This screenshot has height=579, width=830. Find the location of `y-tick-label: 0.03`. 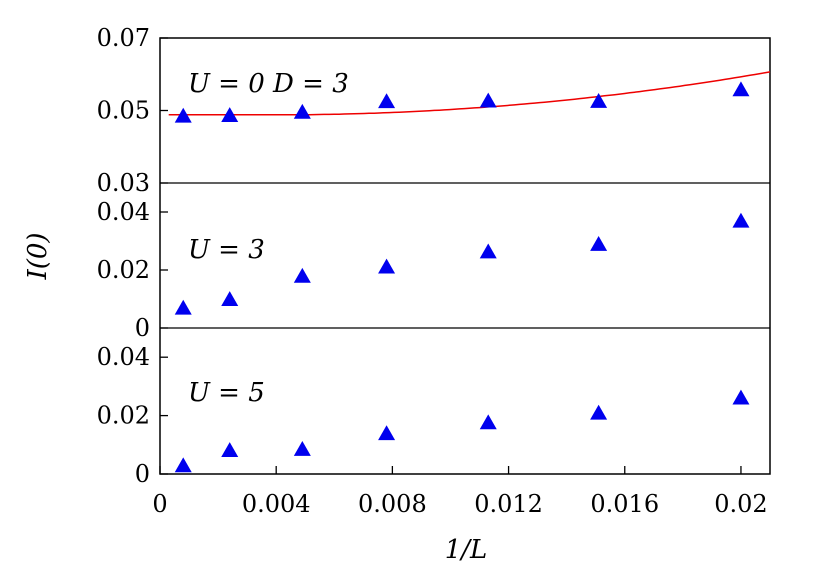

y-tick-label: 0.03 is located at coordinates (123, 183).